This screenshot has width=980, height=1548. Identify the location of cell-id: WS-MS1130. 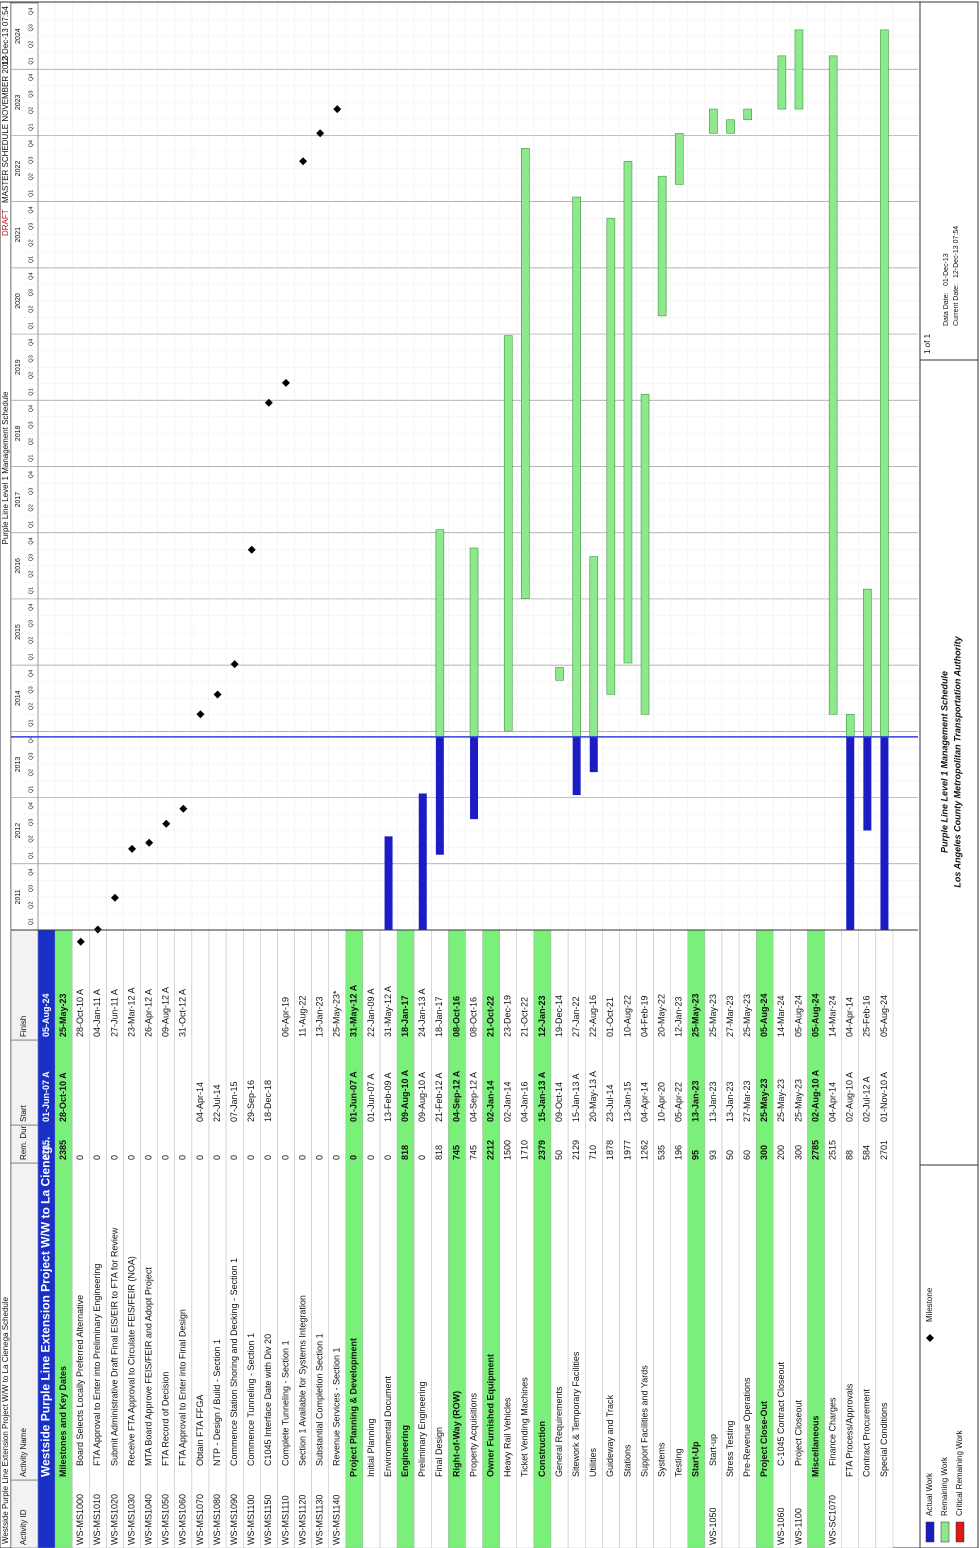
(320, 1520).